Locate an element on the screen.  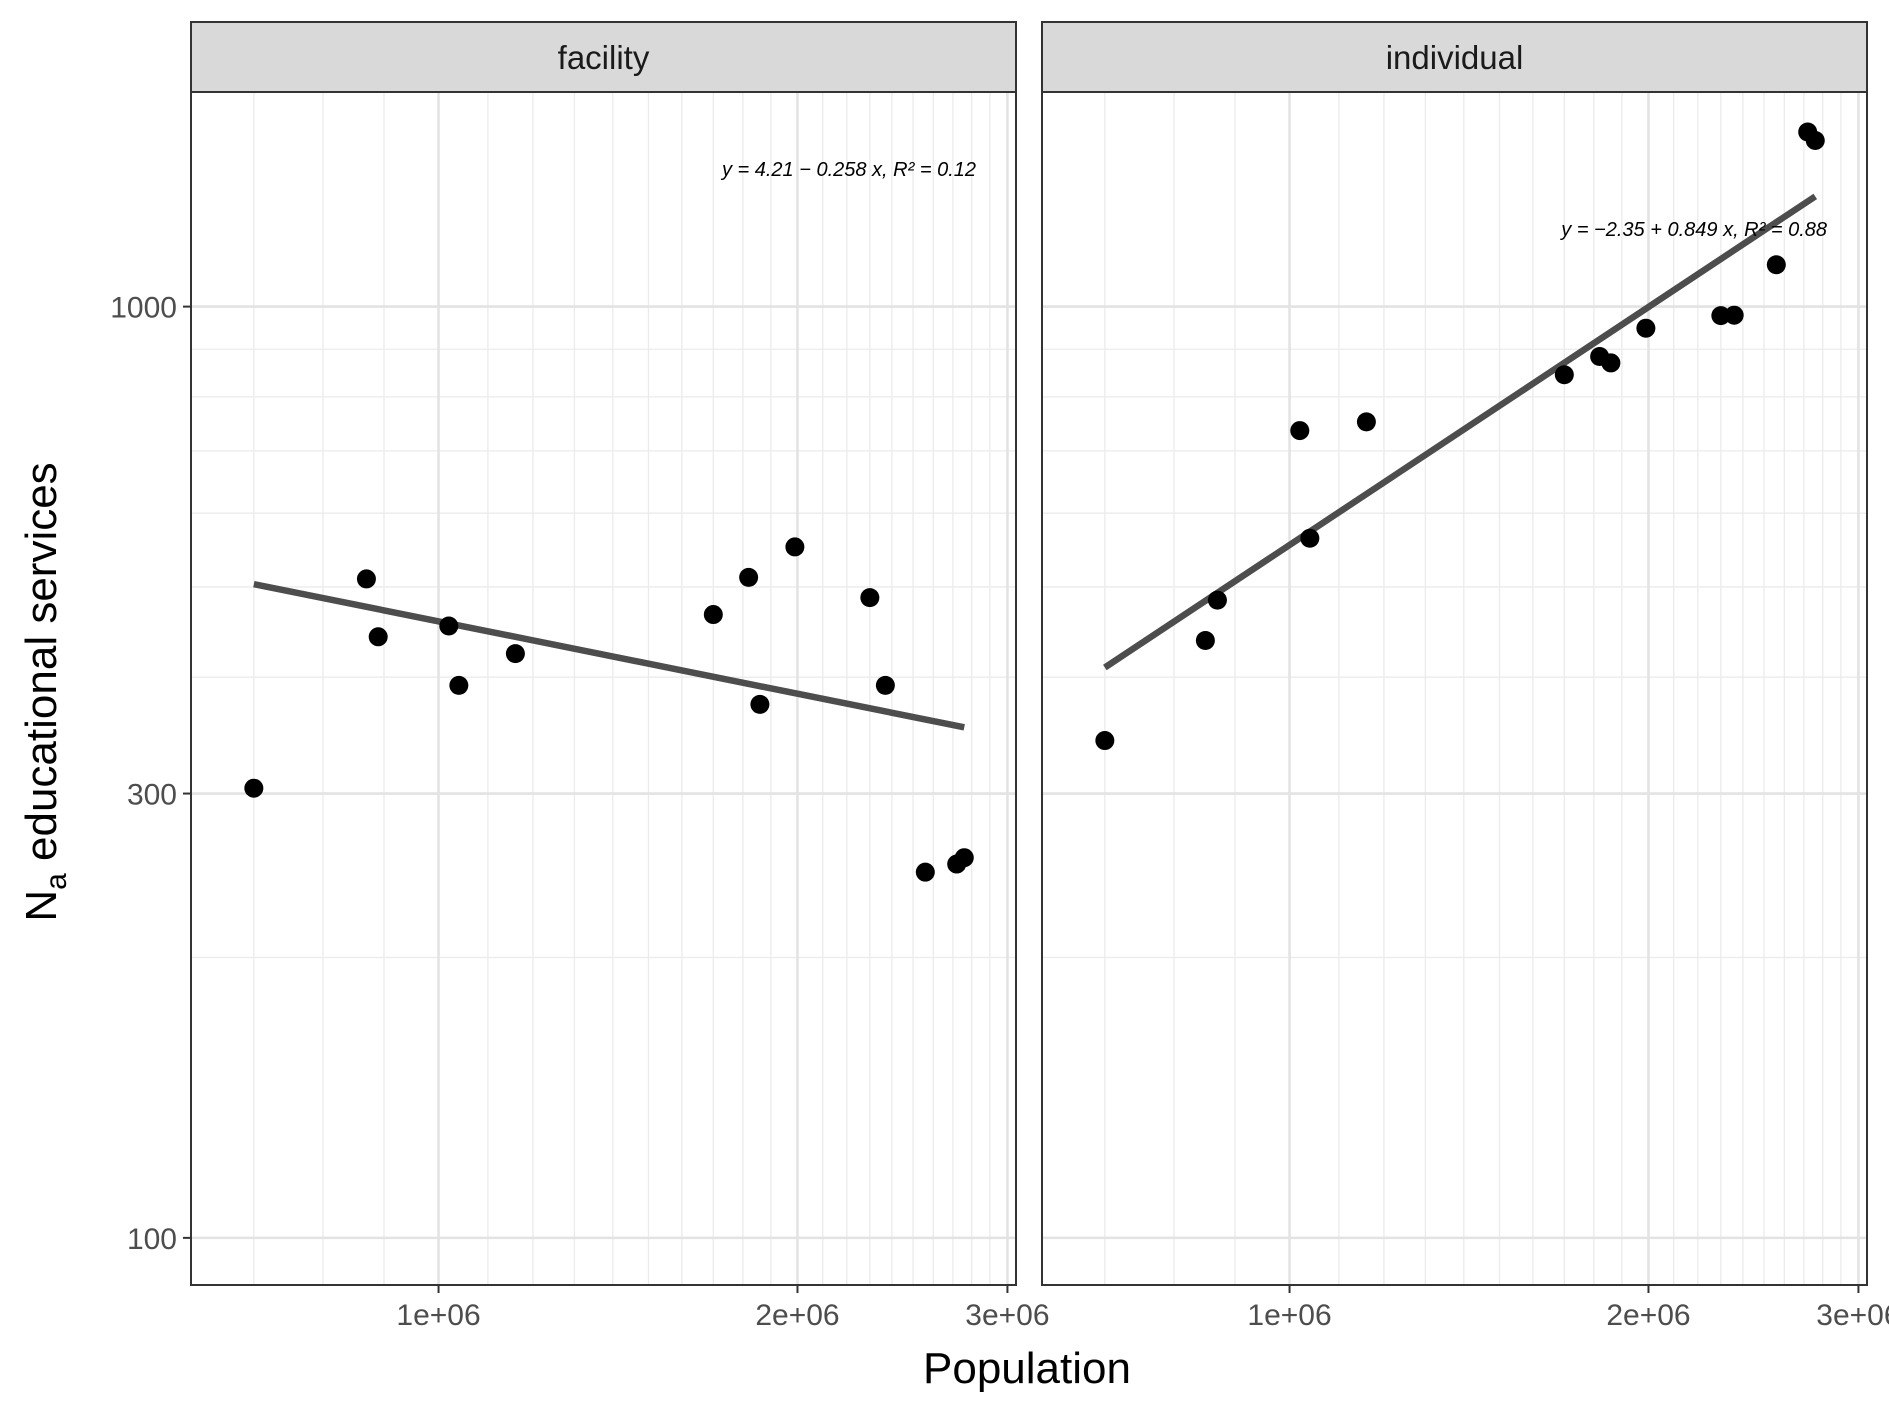
y-tick-label: 1000 is located at coordinates (143, 308).